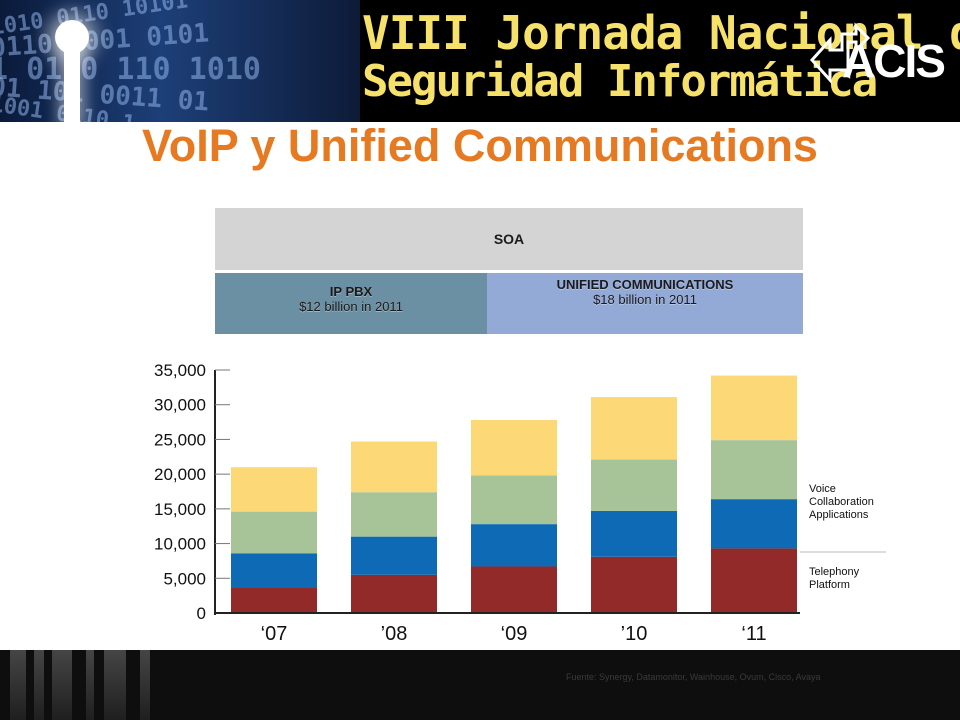  I want to click on legend-label: Platform, so click(829, 585).